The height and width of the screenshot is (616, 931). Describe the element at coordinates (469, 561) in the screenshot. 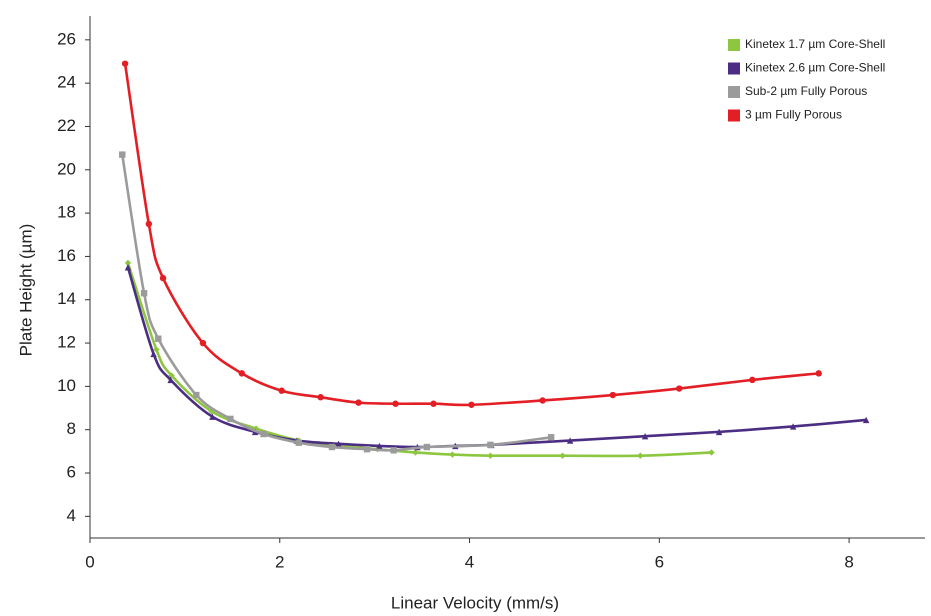

I see `x-tick-label: 4` at that location.